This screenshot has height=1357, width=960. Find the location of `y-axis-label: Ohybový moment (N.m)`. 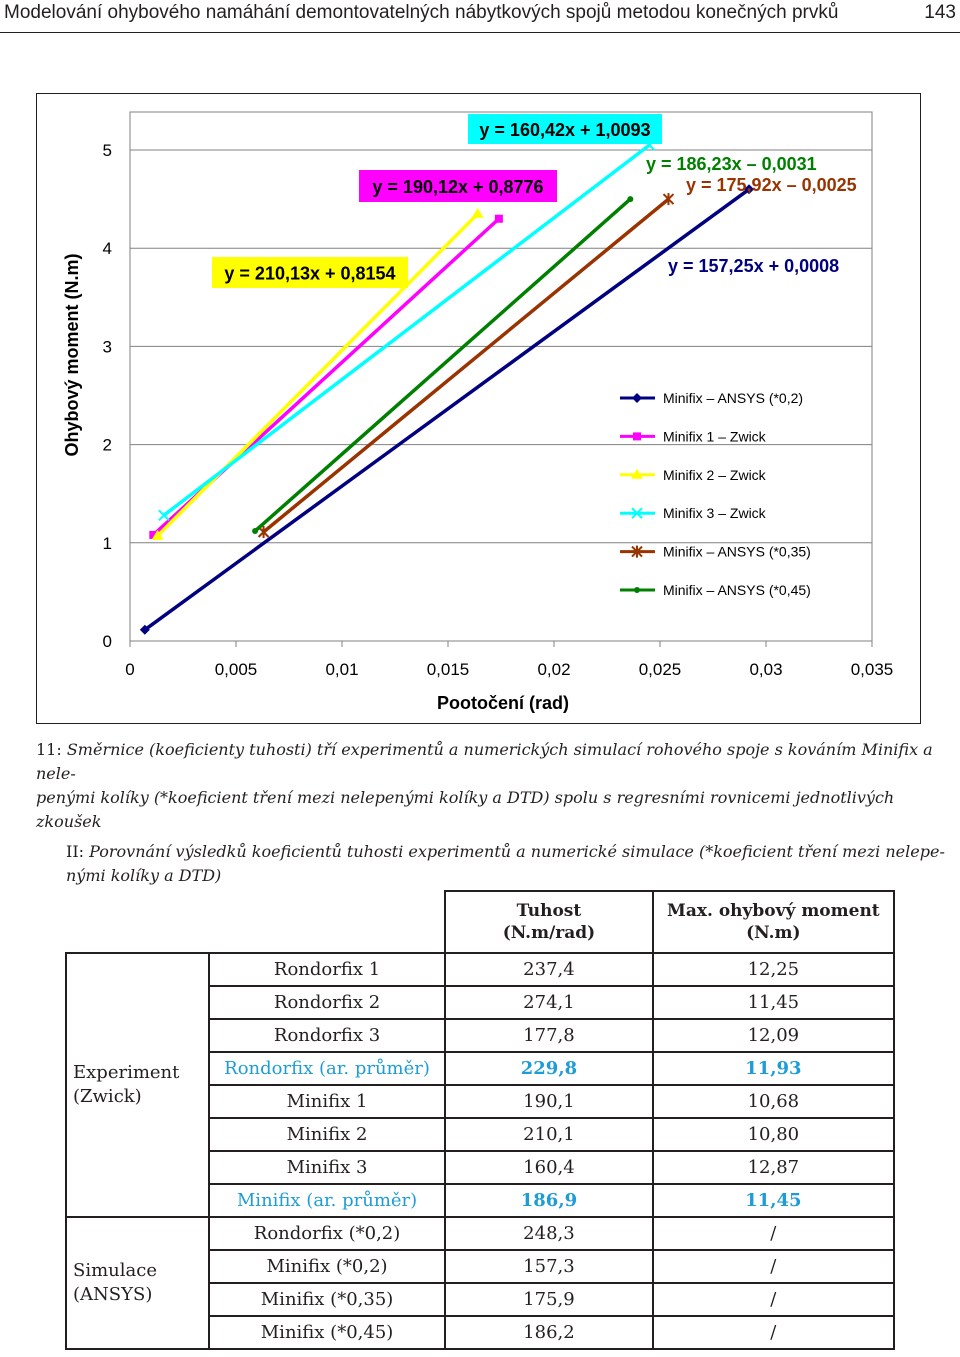

y-axis-label: Ohybový moment (N.m) is located at coordinates (72, 354).